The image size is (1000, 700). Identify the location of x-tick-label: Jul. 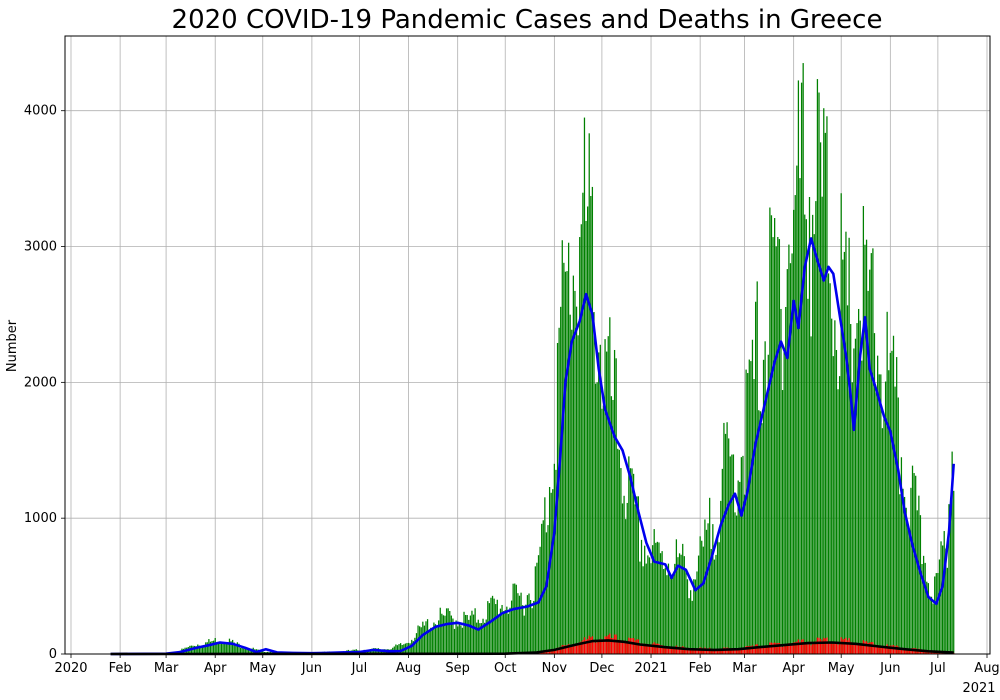
(937, 668).